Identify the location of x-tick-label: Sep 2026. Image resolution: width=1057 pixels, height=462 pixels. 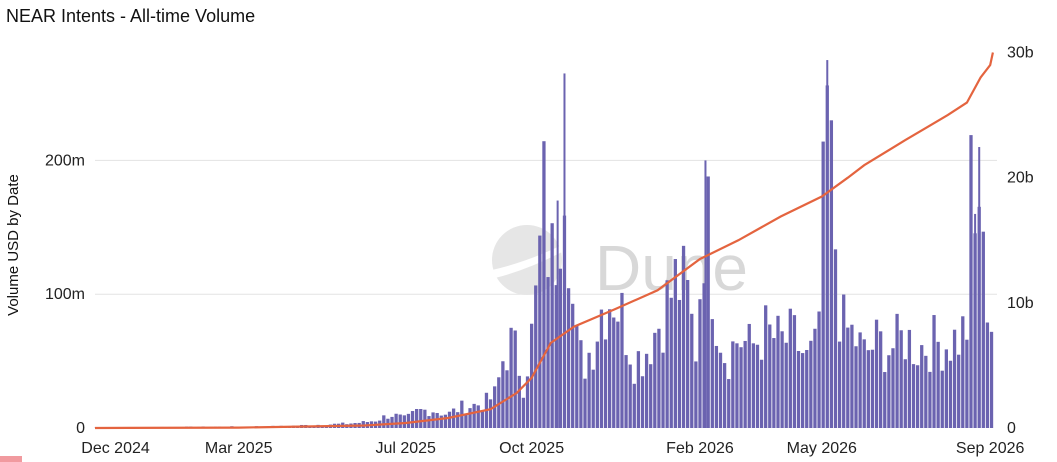
(990, 448).